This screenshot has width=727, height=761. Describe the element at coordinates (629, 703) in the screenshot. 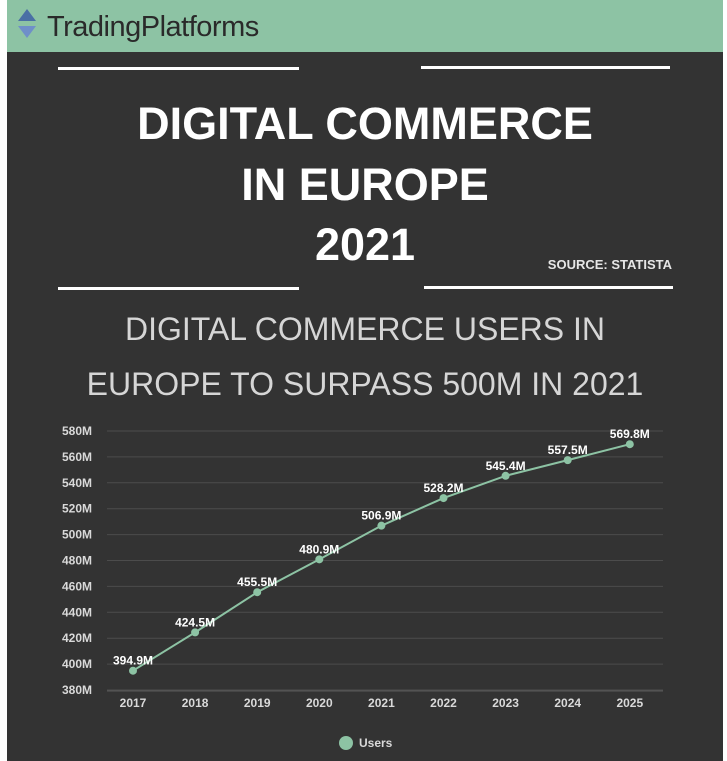

I see `x-tick-label: 2025` at that location.